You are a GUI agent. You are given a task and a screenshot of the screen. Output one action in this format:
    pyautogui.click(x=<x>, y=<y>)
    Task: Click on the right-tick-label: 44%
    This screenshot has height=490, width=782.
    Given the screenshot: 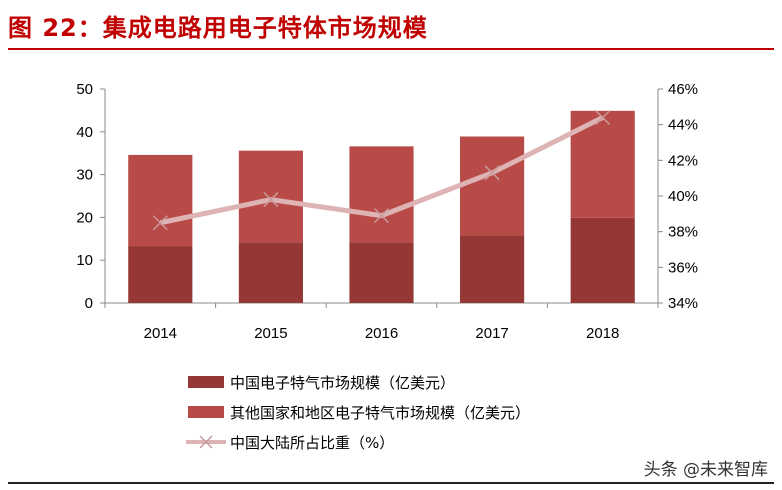 What is the action you would take?
    pyautogui.click(x=683, y=125)
    